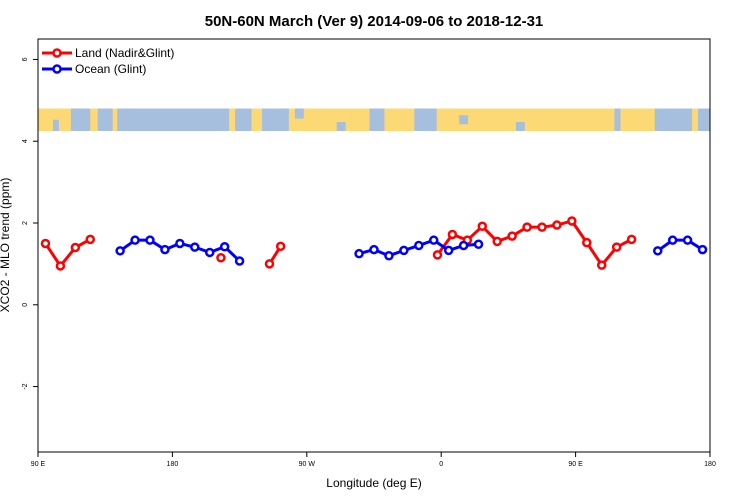  Describe the element at coordinates (110, 69) in the screenshot. I see `legend-label: Ocean (Glint)` at that location.